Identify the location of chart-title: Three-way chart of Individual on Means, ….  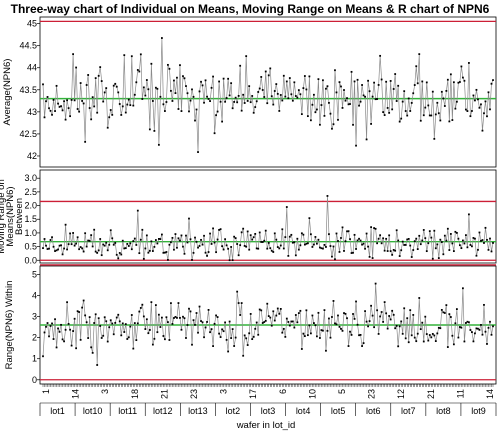
(250, 9).